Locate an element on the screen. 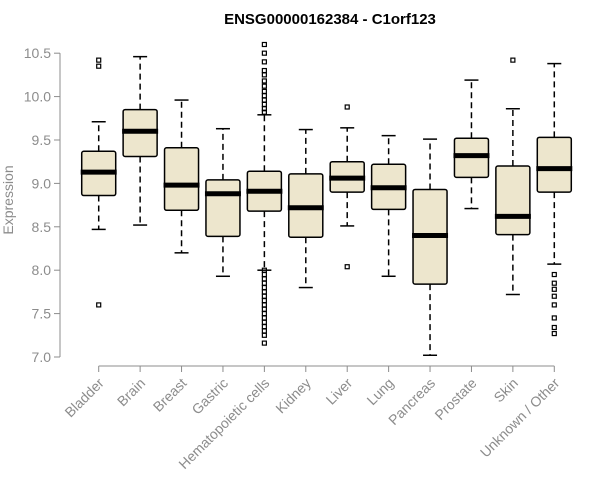  x-category-label: Prostate is located at coordinates (455, 399).